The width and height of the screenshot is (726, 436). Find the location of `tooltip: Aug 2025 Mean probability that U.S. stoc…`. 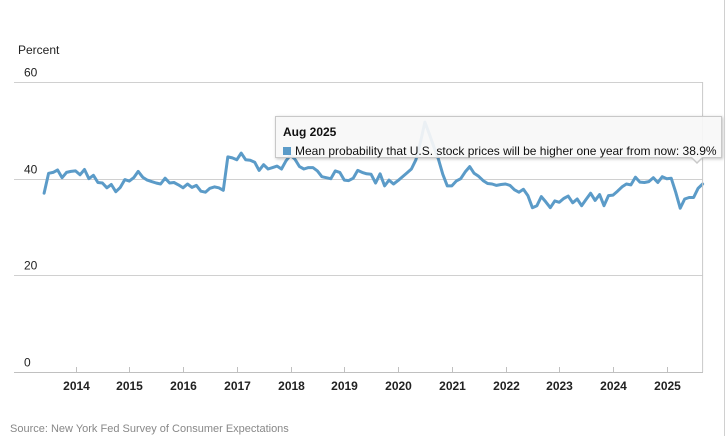

tooltip: Aug 2025 Mean probability that U.S. stoc… is located at coordinates (498, 137).